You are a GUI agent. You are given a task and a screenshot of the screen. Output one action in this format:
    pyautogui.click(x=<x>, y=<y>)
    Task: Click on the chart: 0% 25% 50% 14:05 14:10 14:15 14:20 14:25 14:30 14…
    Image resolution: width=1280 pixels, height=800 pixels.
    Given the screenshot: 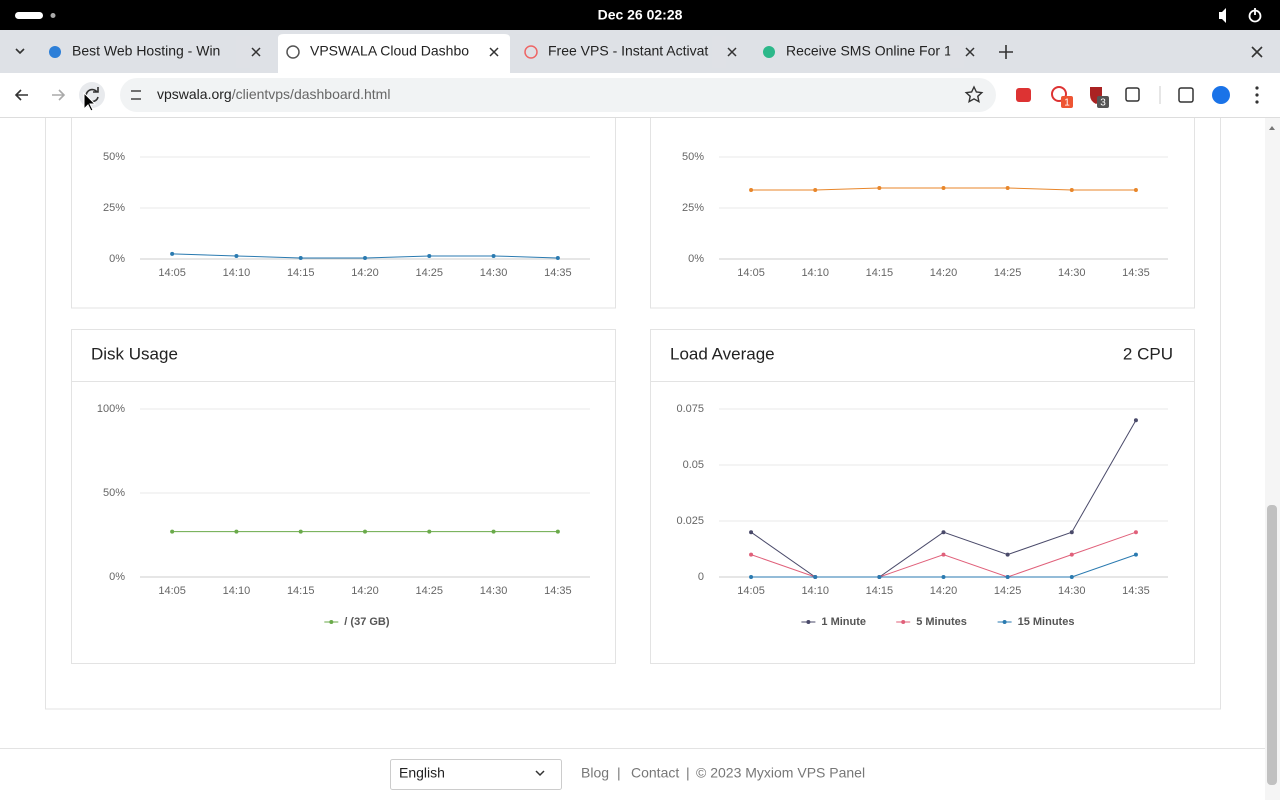 What is the action you would take?
    pyautogui.click(x=346, y=215)
    